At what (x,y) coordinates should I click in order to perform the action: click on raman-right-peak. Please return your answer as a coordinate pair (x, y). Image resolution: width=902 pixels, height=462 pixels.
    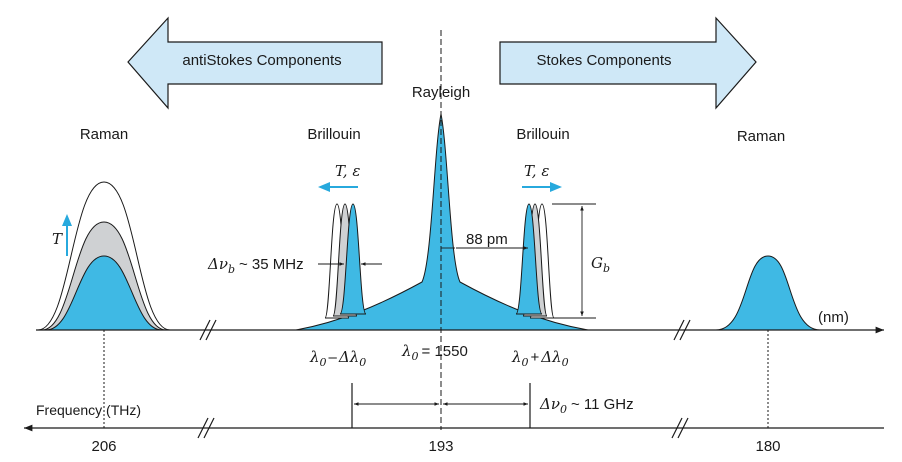
    Looking at the image, I should click on (768, 293).